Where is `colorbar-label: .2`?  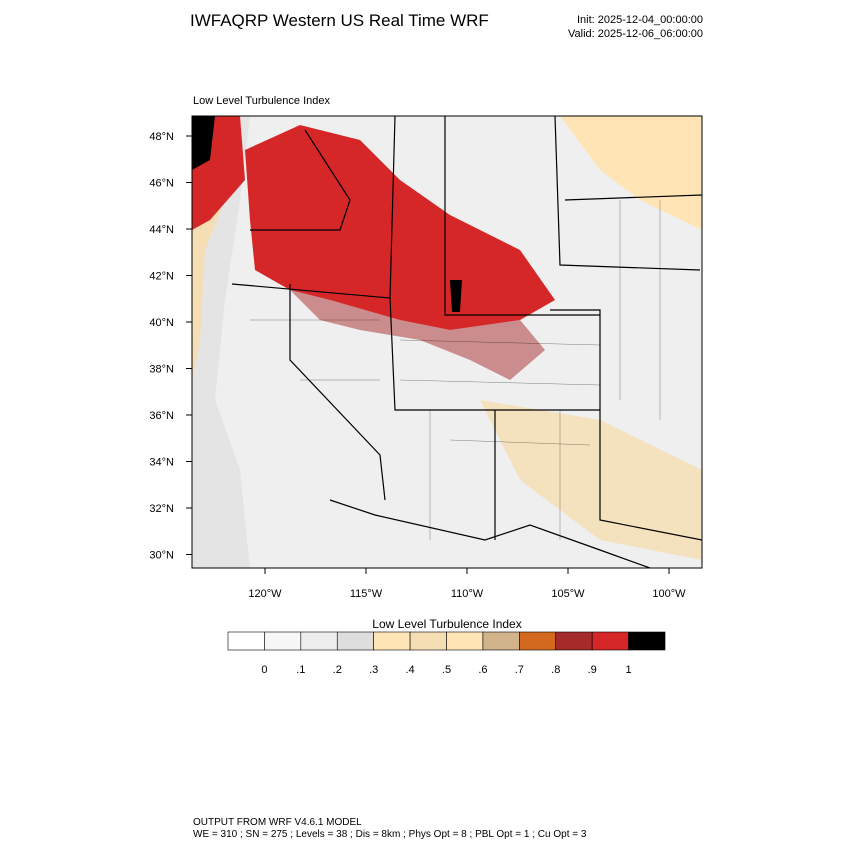
colorbar-label: .2 is located at coordinates (337, 670).